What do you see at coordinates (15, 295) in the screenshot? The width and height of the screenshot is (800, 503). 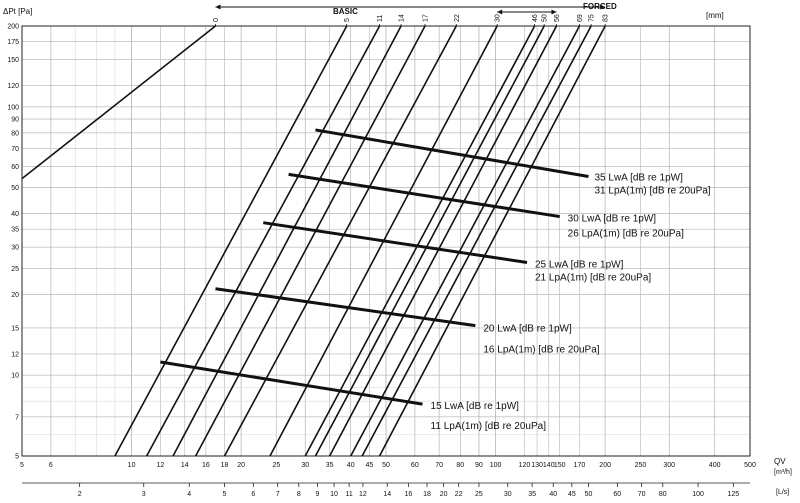 I see `y-tick-label: 20` at bounding box center [15, 295].